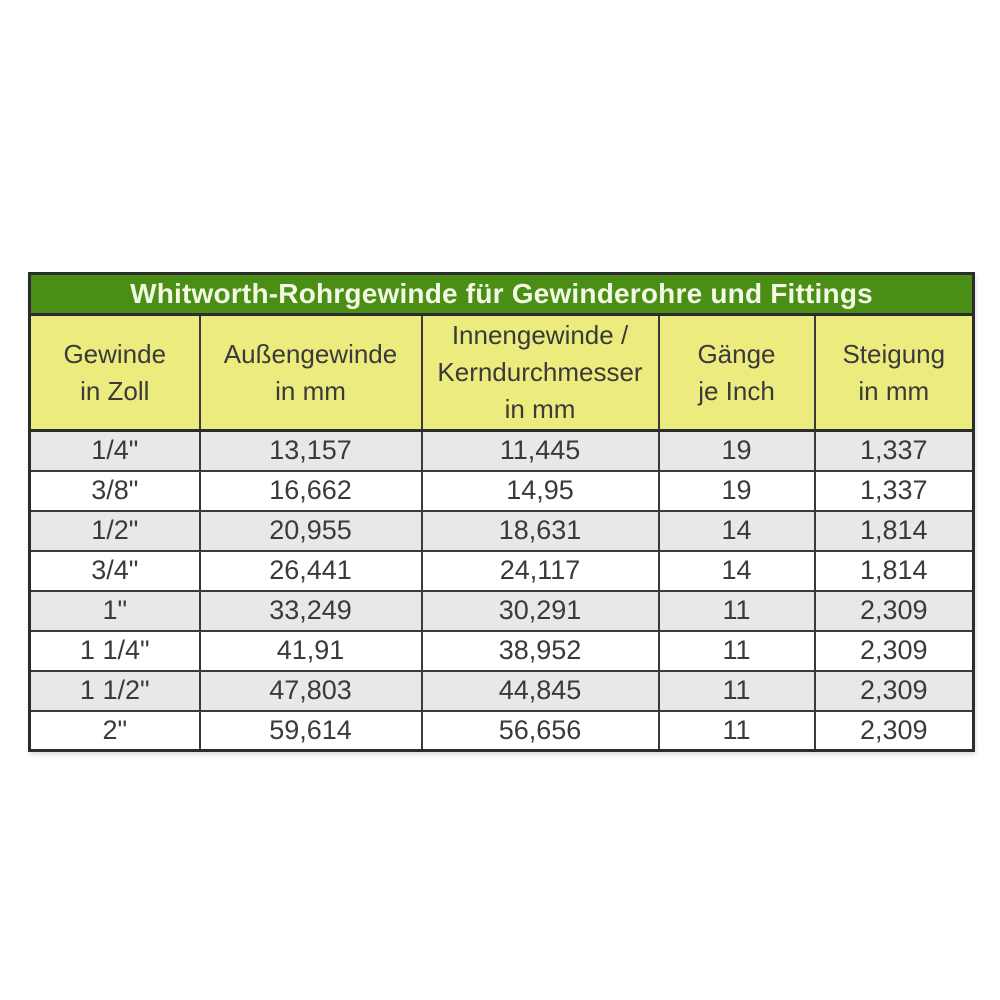 Image resolution: width=1000 pixels, height=1000 pixels. What do you see at coordinates (736, 372) in the screenshot?
I see `header-gaenge-je-inch: Gänge je Inch` at bounding box center [736, 372].